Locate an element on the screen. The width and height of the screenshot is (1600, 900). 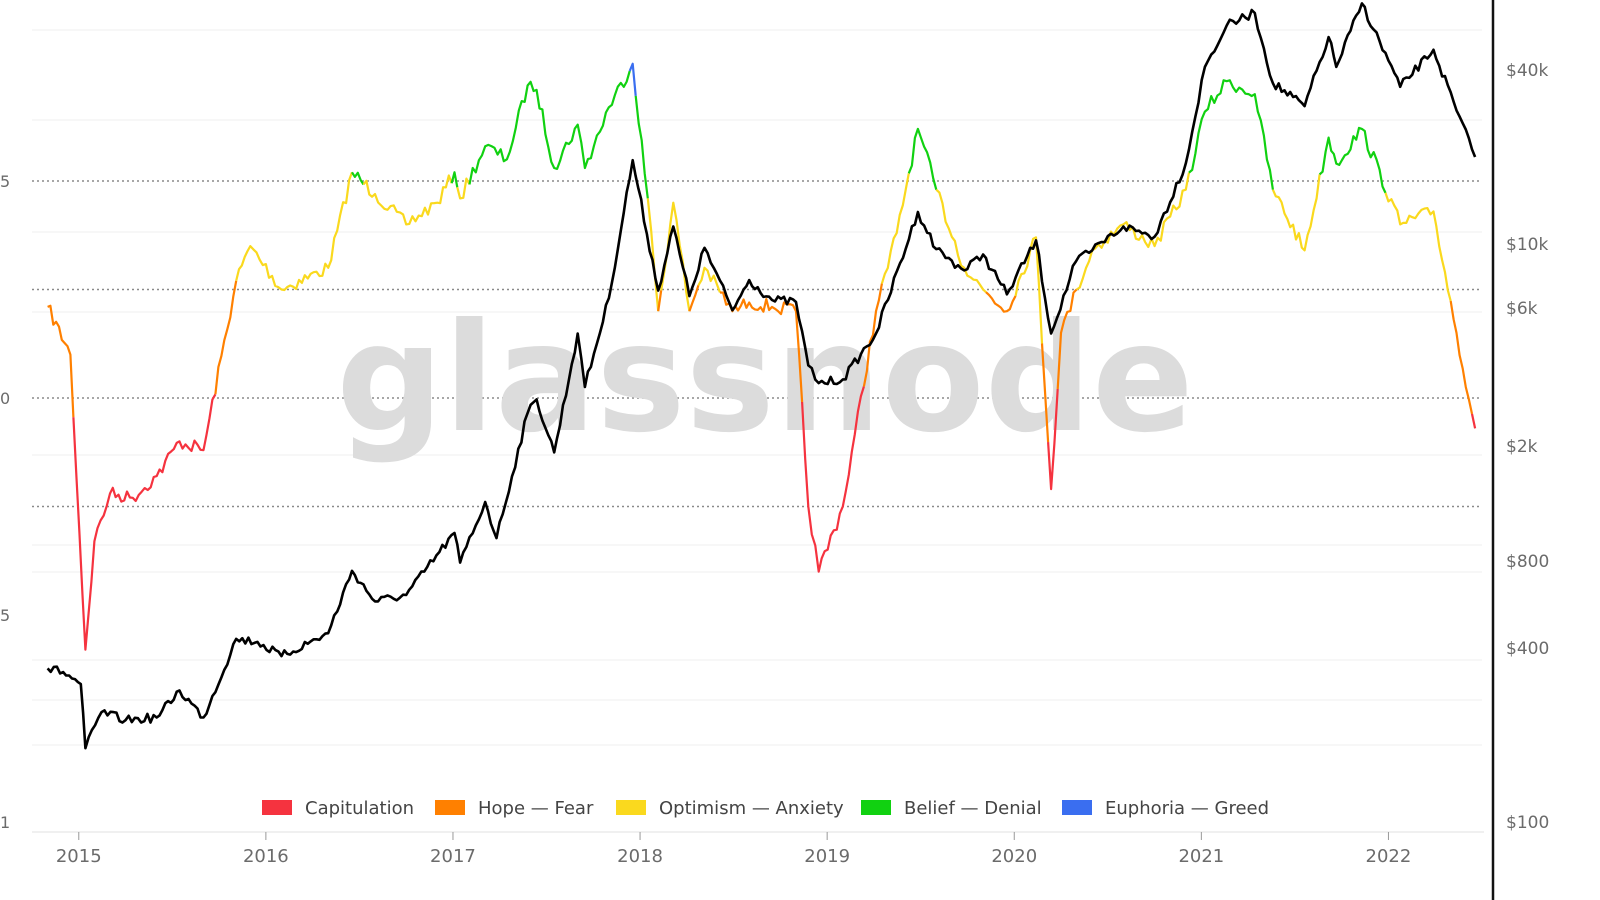
right-tick-label: $400 is located at coordinates (1527, 649).